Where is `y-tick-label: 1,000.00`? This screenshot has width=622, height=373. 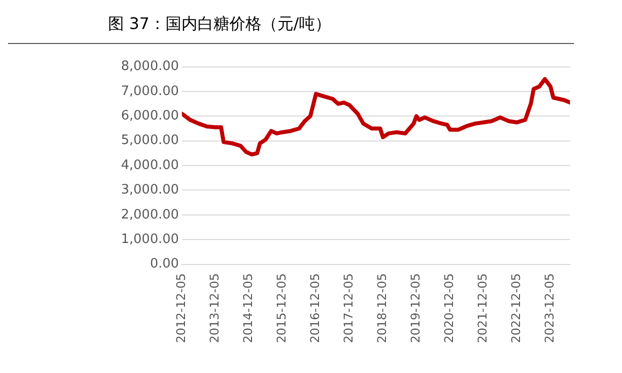 y-tick-label: 1,000.00 is located at coordinates (150, 239).